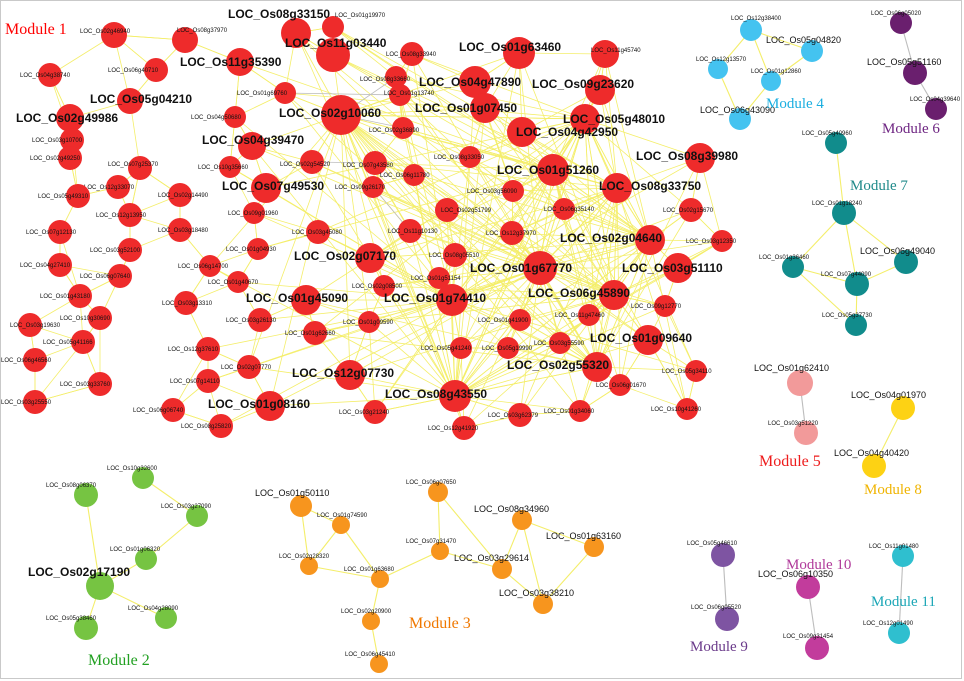  Describe the element at coordinates (485, 108) in the screenshot. I see `node-LOC_Os01g07450` at that location.